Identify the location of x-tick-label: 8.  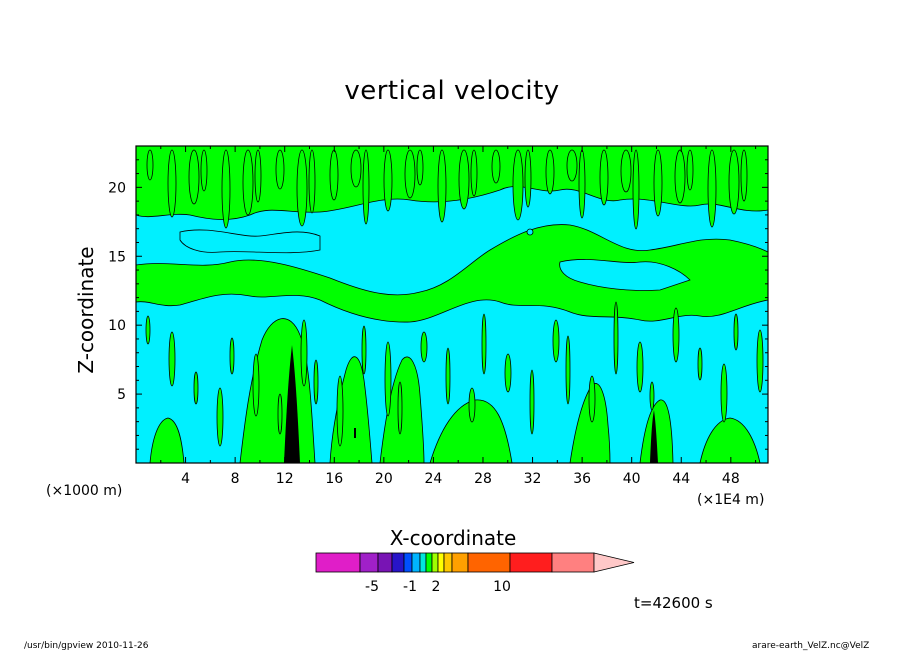
(235, 479).